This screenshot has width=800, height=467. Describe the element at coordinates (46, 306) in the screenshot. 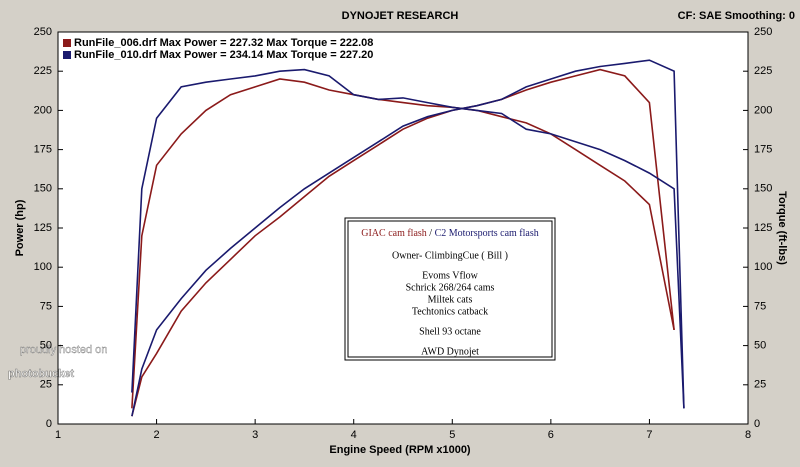

I see `y-tick-label: 75` at that location.